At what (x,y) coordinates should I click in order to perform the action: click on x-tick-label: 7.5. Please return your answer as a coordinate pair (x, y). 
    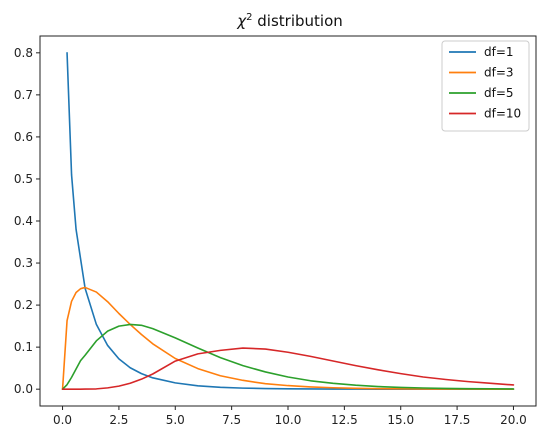
    Looking at the image, I should click on (231, 420).